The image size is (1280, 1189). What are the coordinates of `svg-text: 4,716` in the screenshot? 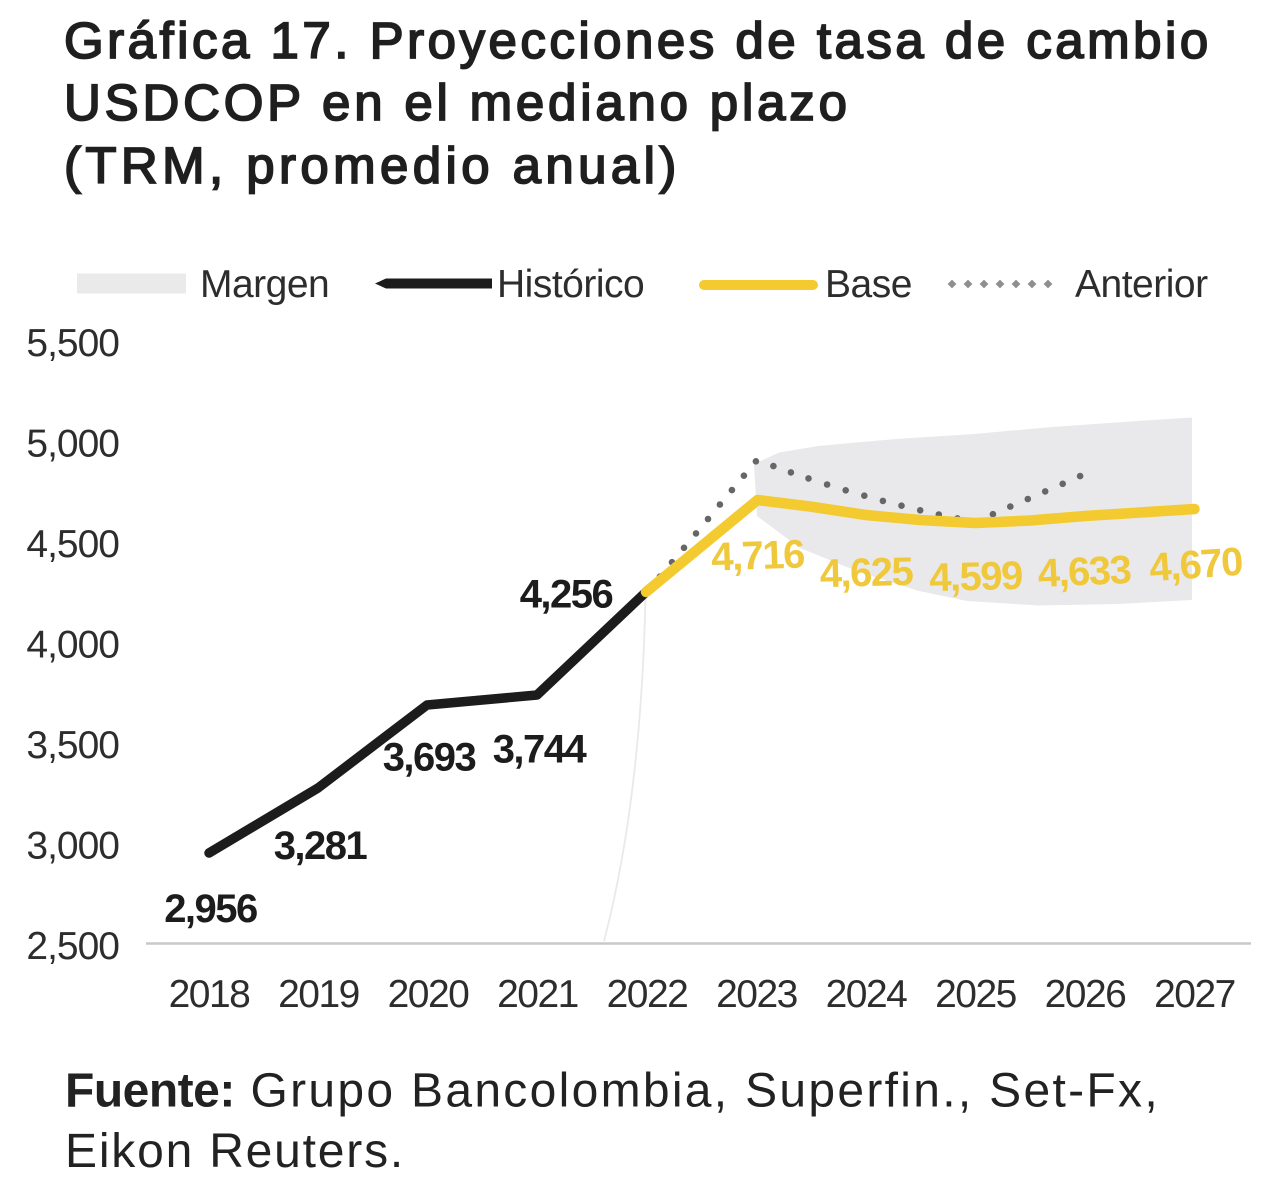 It's located at (757, 555).